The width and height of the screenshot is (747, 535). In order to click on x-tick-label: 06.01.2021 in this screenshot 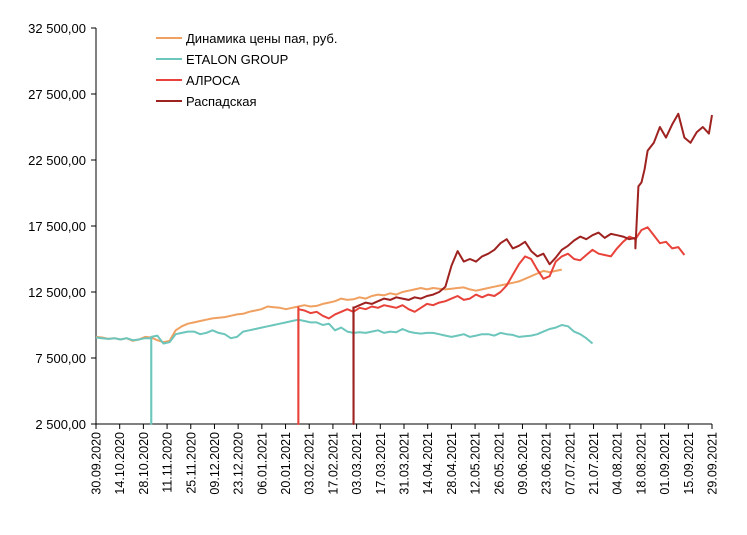, I will do `click(262, 463)`.